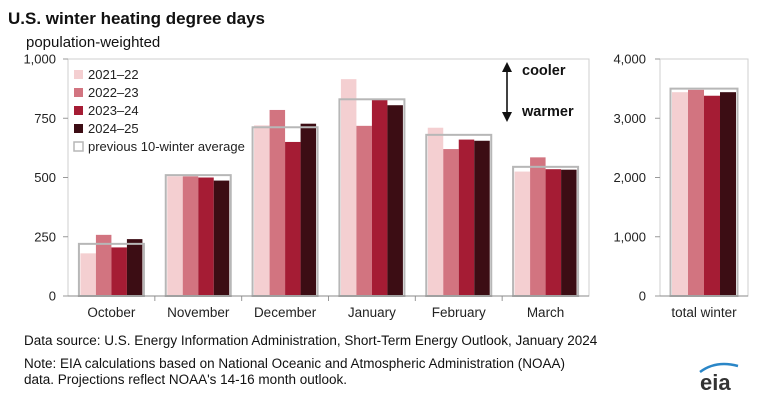  What do you see at coordinates (88, 274) in the screenshot?
I see `monthly-bar-october-s1` at bounding box center [88, 274].